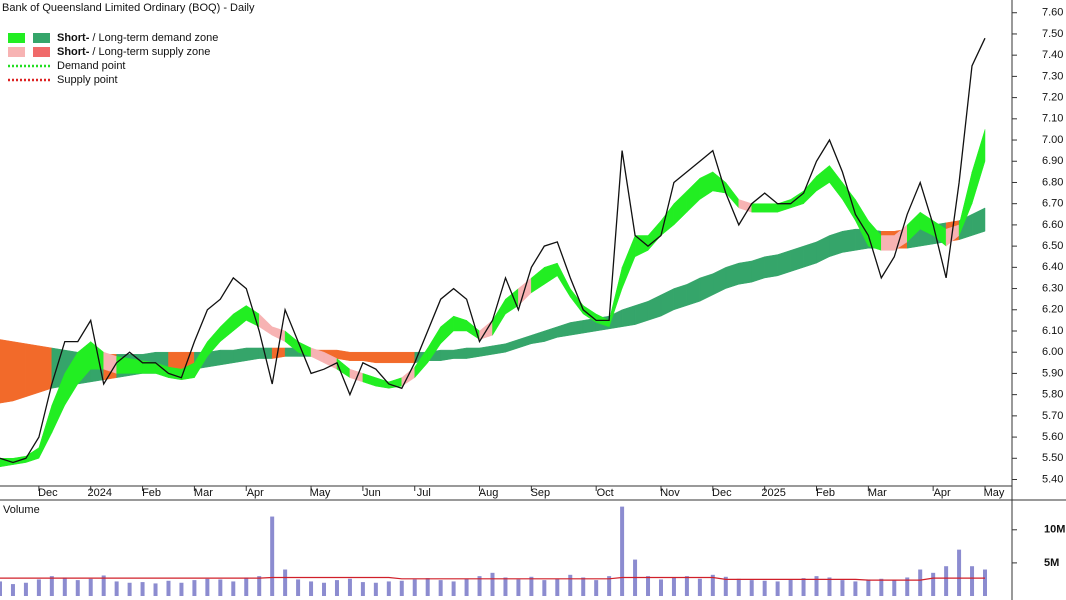 The height and width of the screenshot is (600, 1066). Describe the element at coordinates (155, 38) in the screenshot. I see `legend-label: / Long-term demand zone` at that location.